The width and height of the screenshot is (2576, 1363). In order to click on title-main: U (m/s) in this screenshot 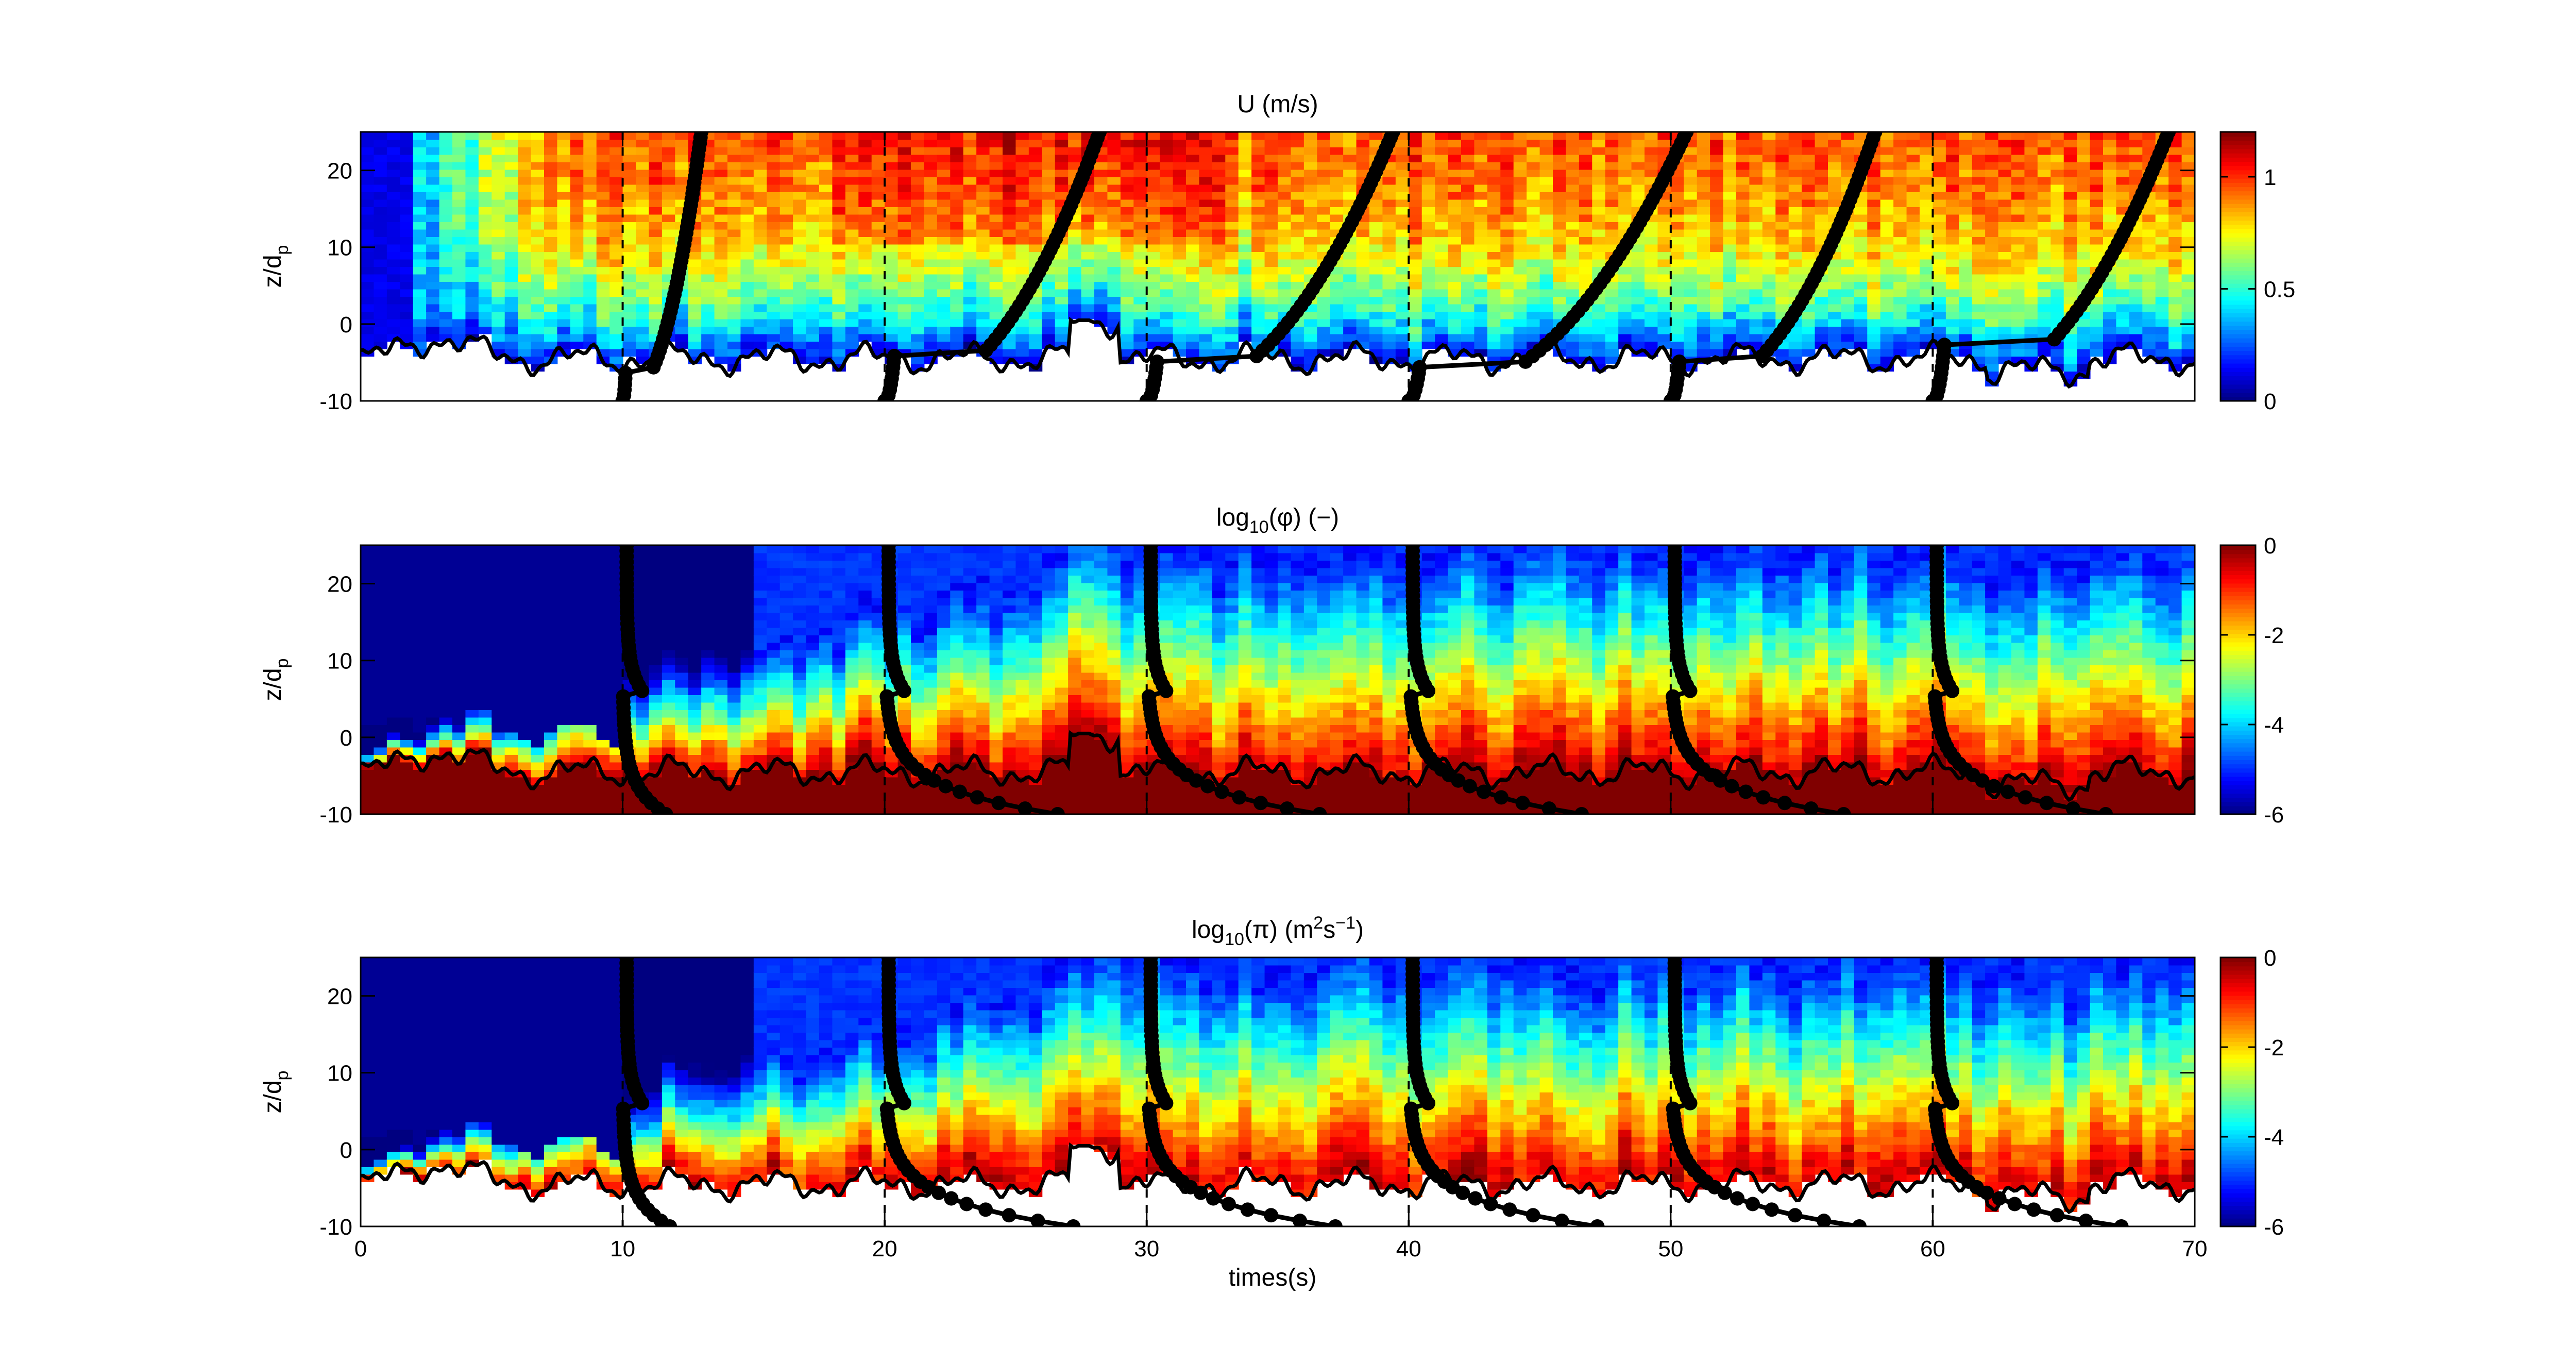, I will do `click(1277, 104)`.